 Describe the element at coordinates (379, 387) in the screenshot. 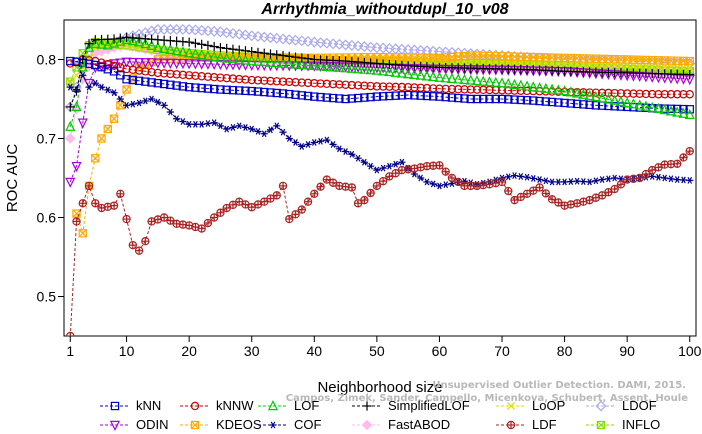

I see `x-axis-label: Neighborhood size` at that location.